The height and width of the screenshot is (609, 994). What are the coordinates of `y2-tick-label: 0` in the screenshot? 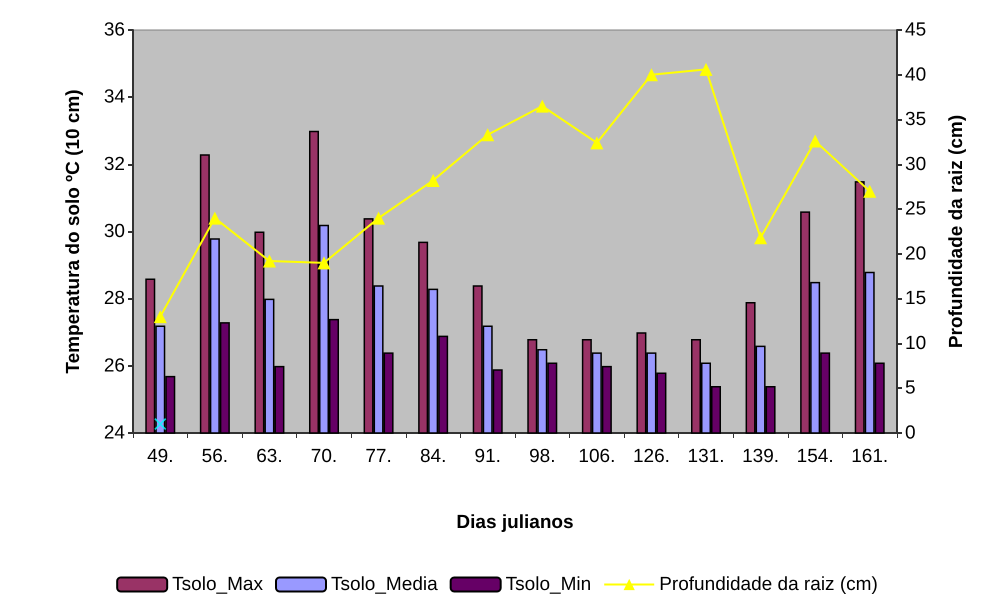 It's located at (910, 433).